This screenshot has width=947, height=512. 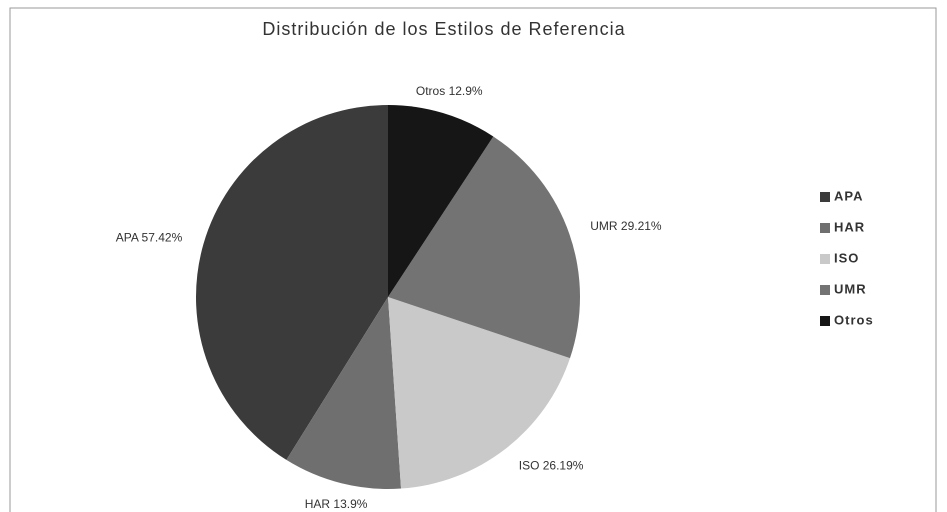 What do you see at coordinates (850, 288) in the screenshot?
I see `legend-label: UMR` at bounding box center [850, 288].